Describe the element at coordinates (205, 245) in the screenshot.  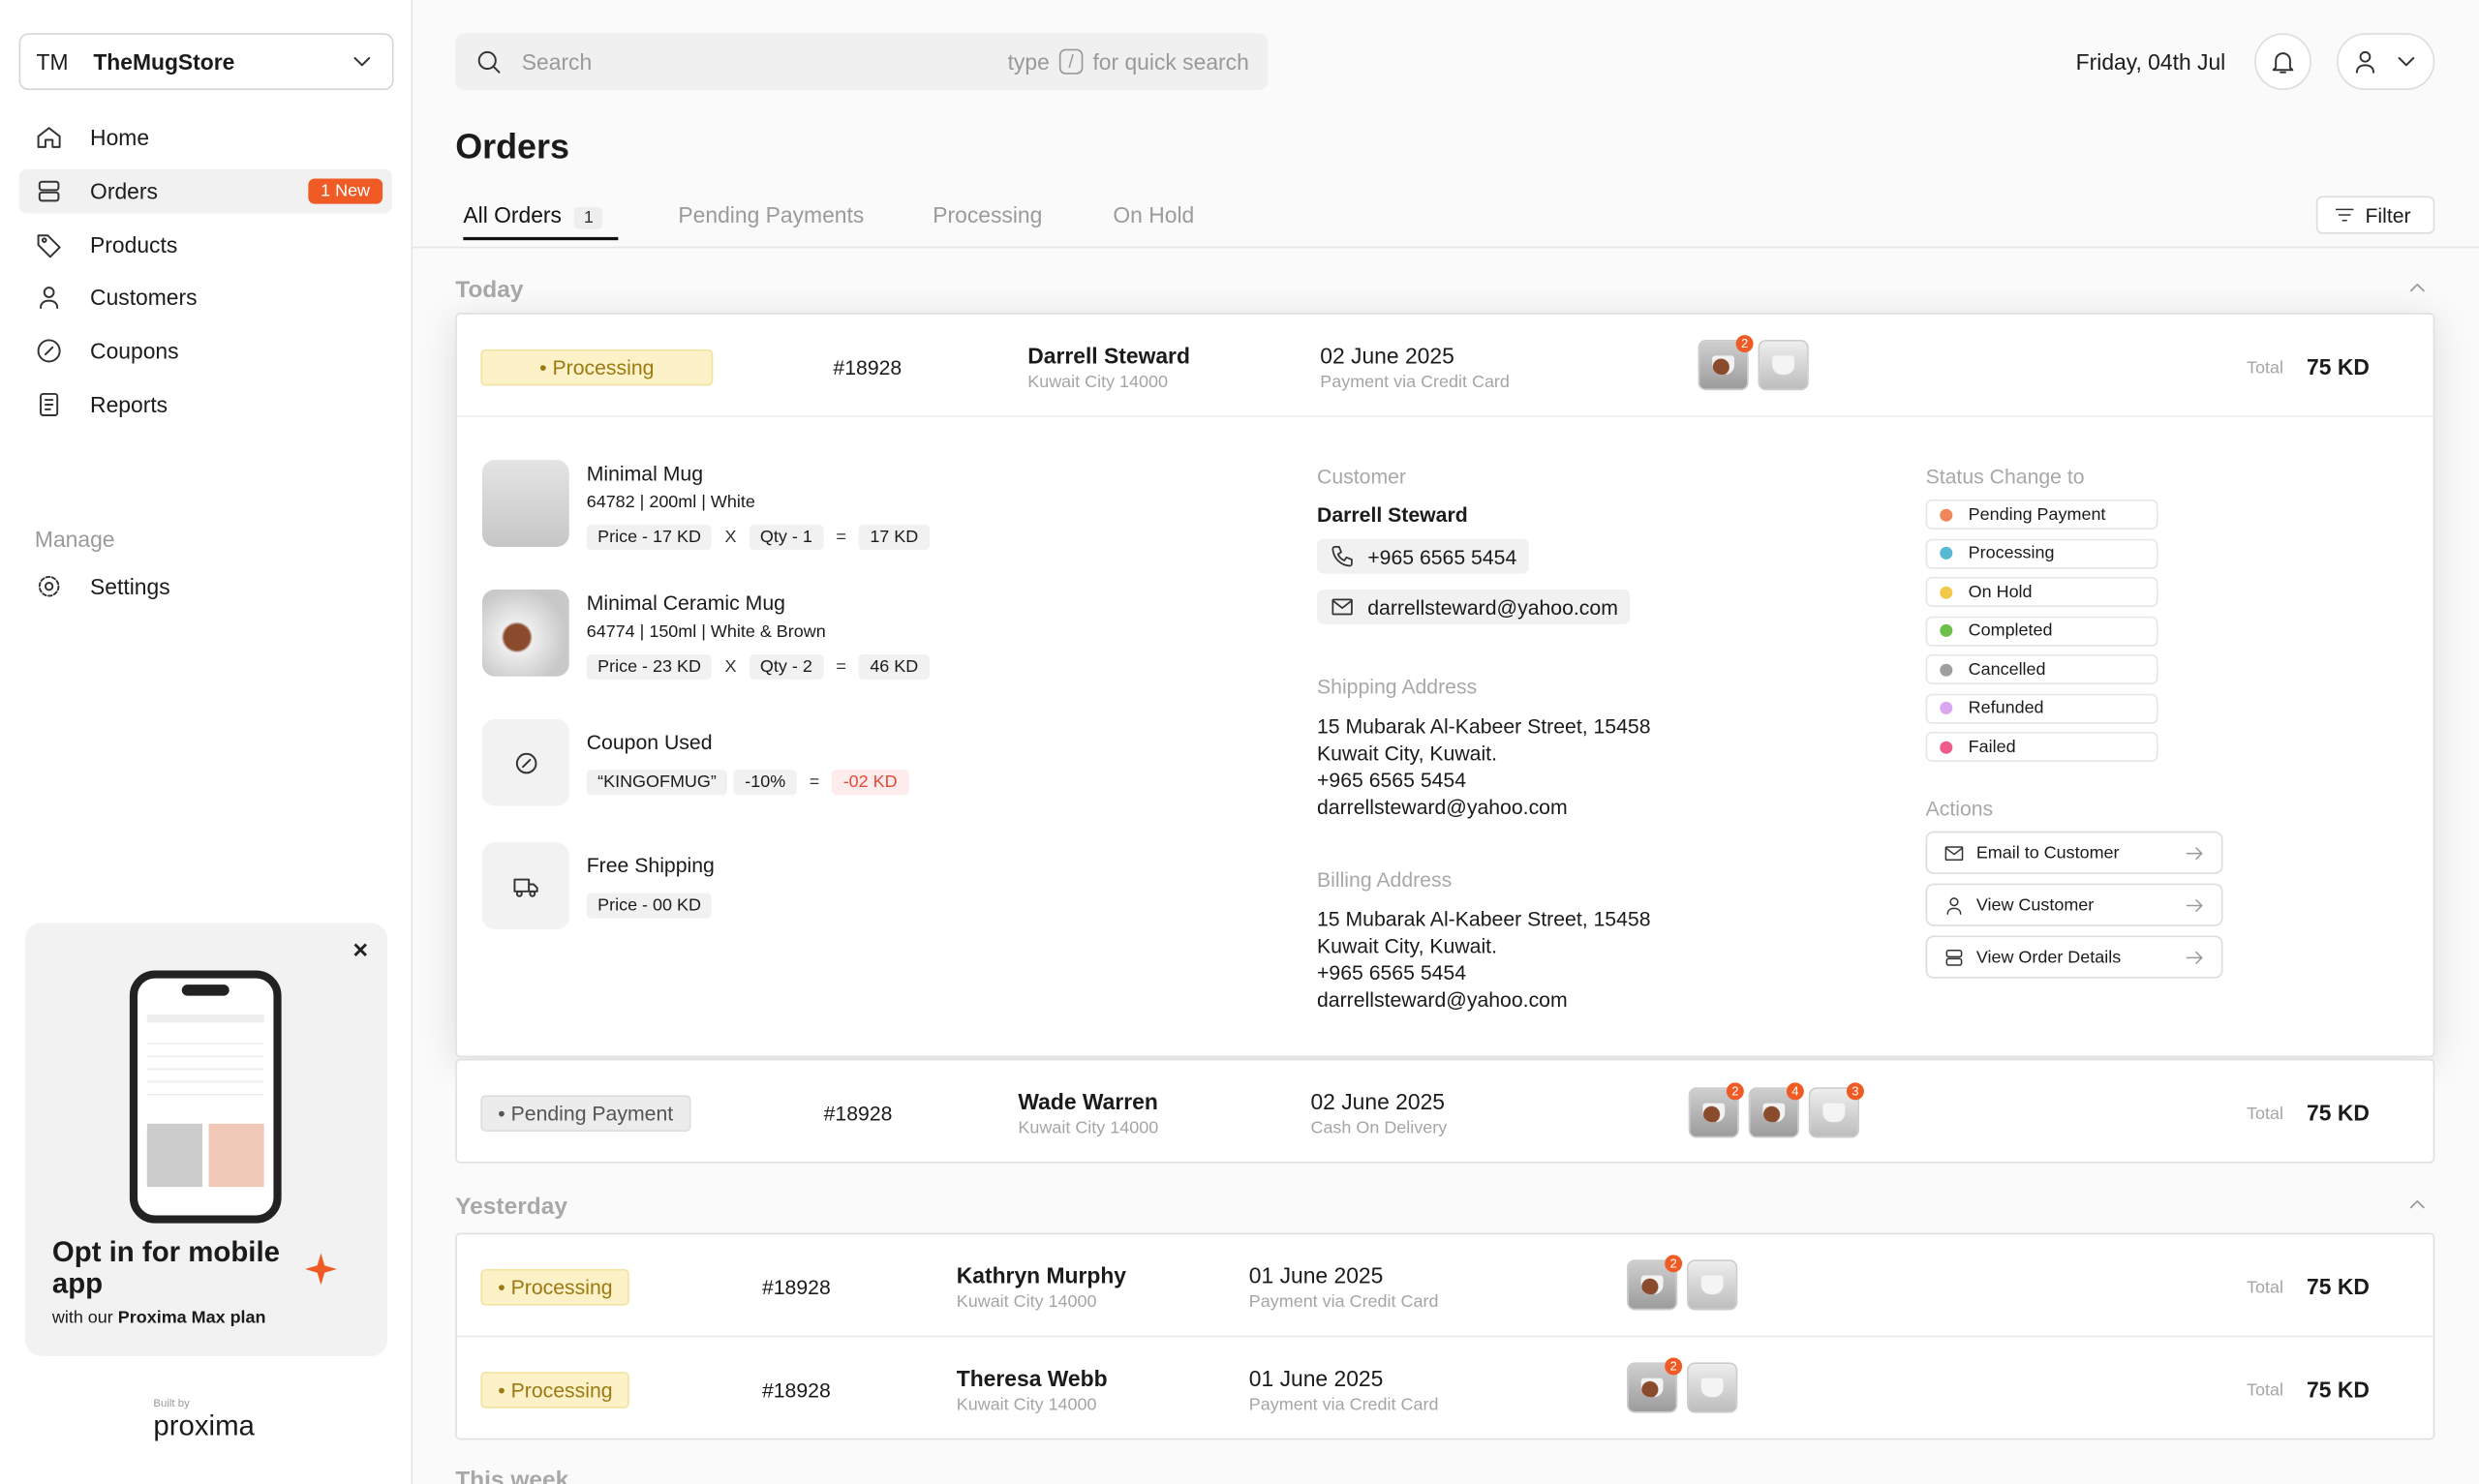
I see `nav-item: Products` at that location.